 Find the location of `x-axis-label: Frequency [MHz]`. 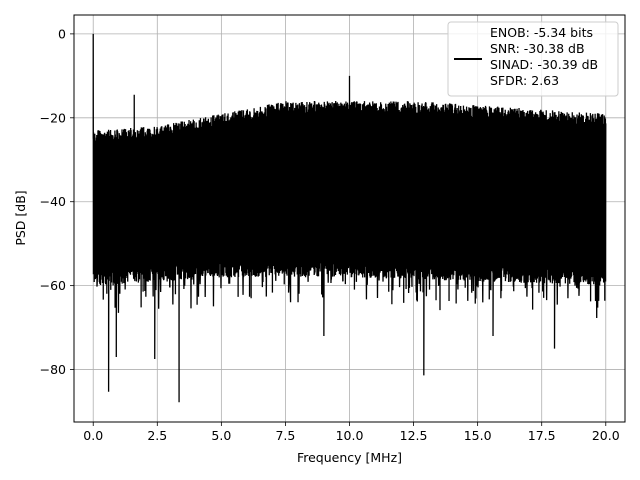

x-axis-label: Frequency [MHz] is located at coordinates (349, 457).